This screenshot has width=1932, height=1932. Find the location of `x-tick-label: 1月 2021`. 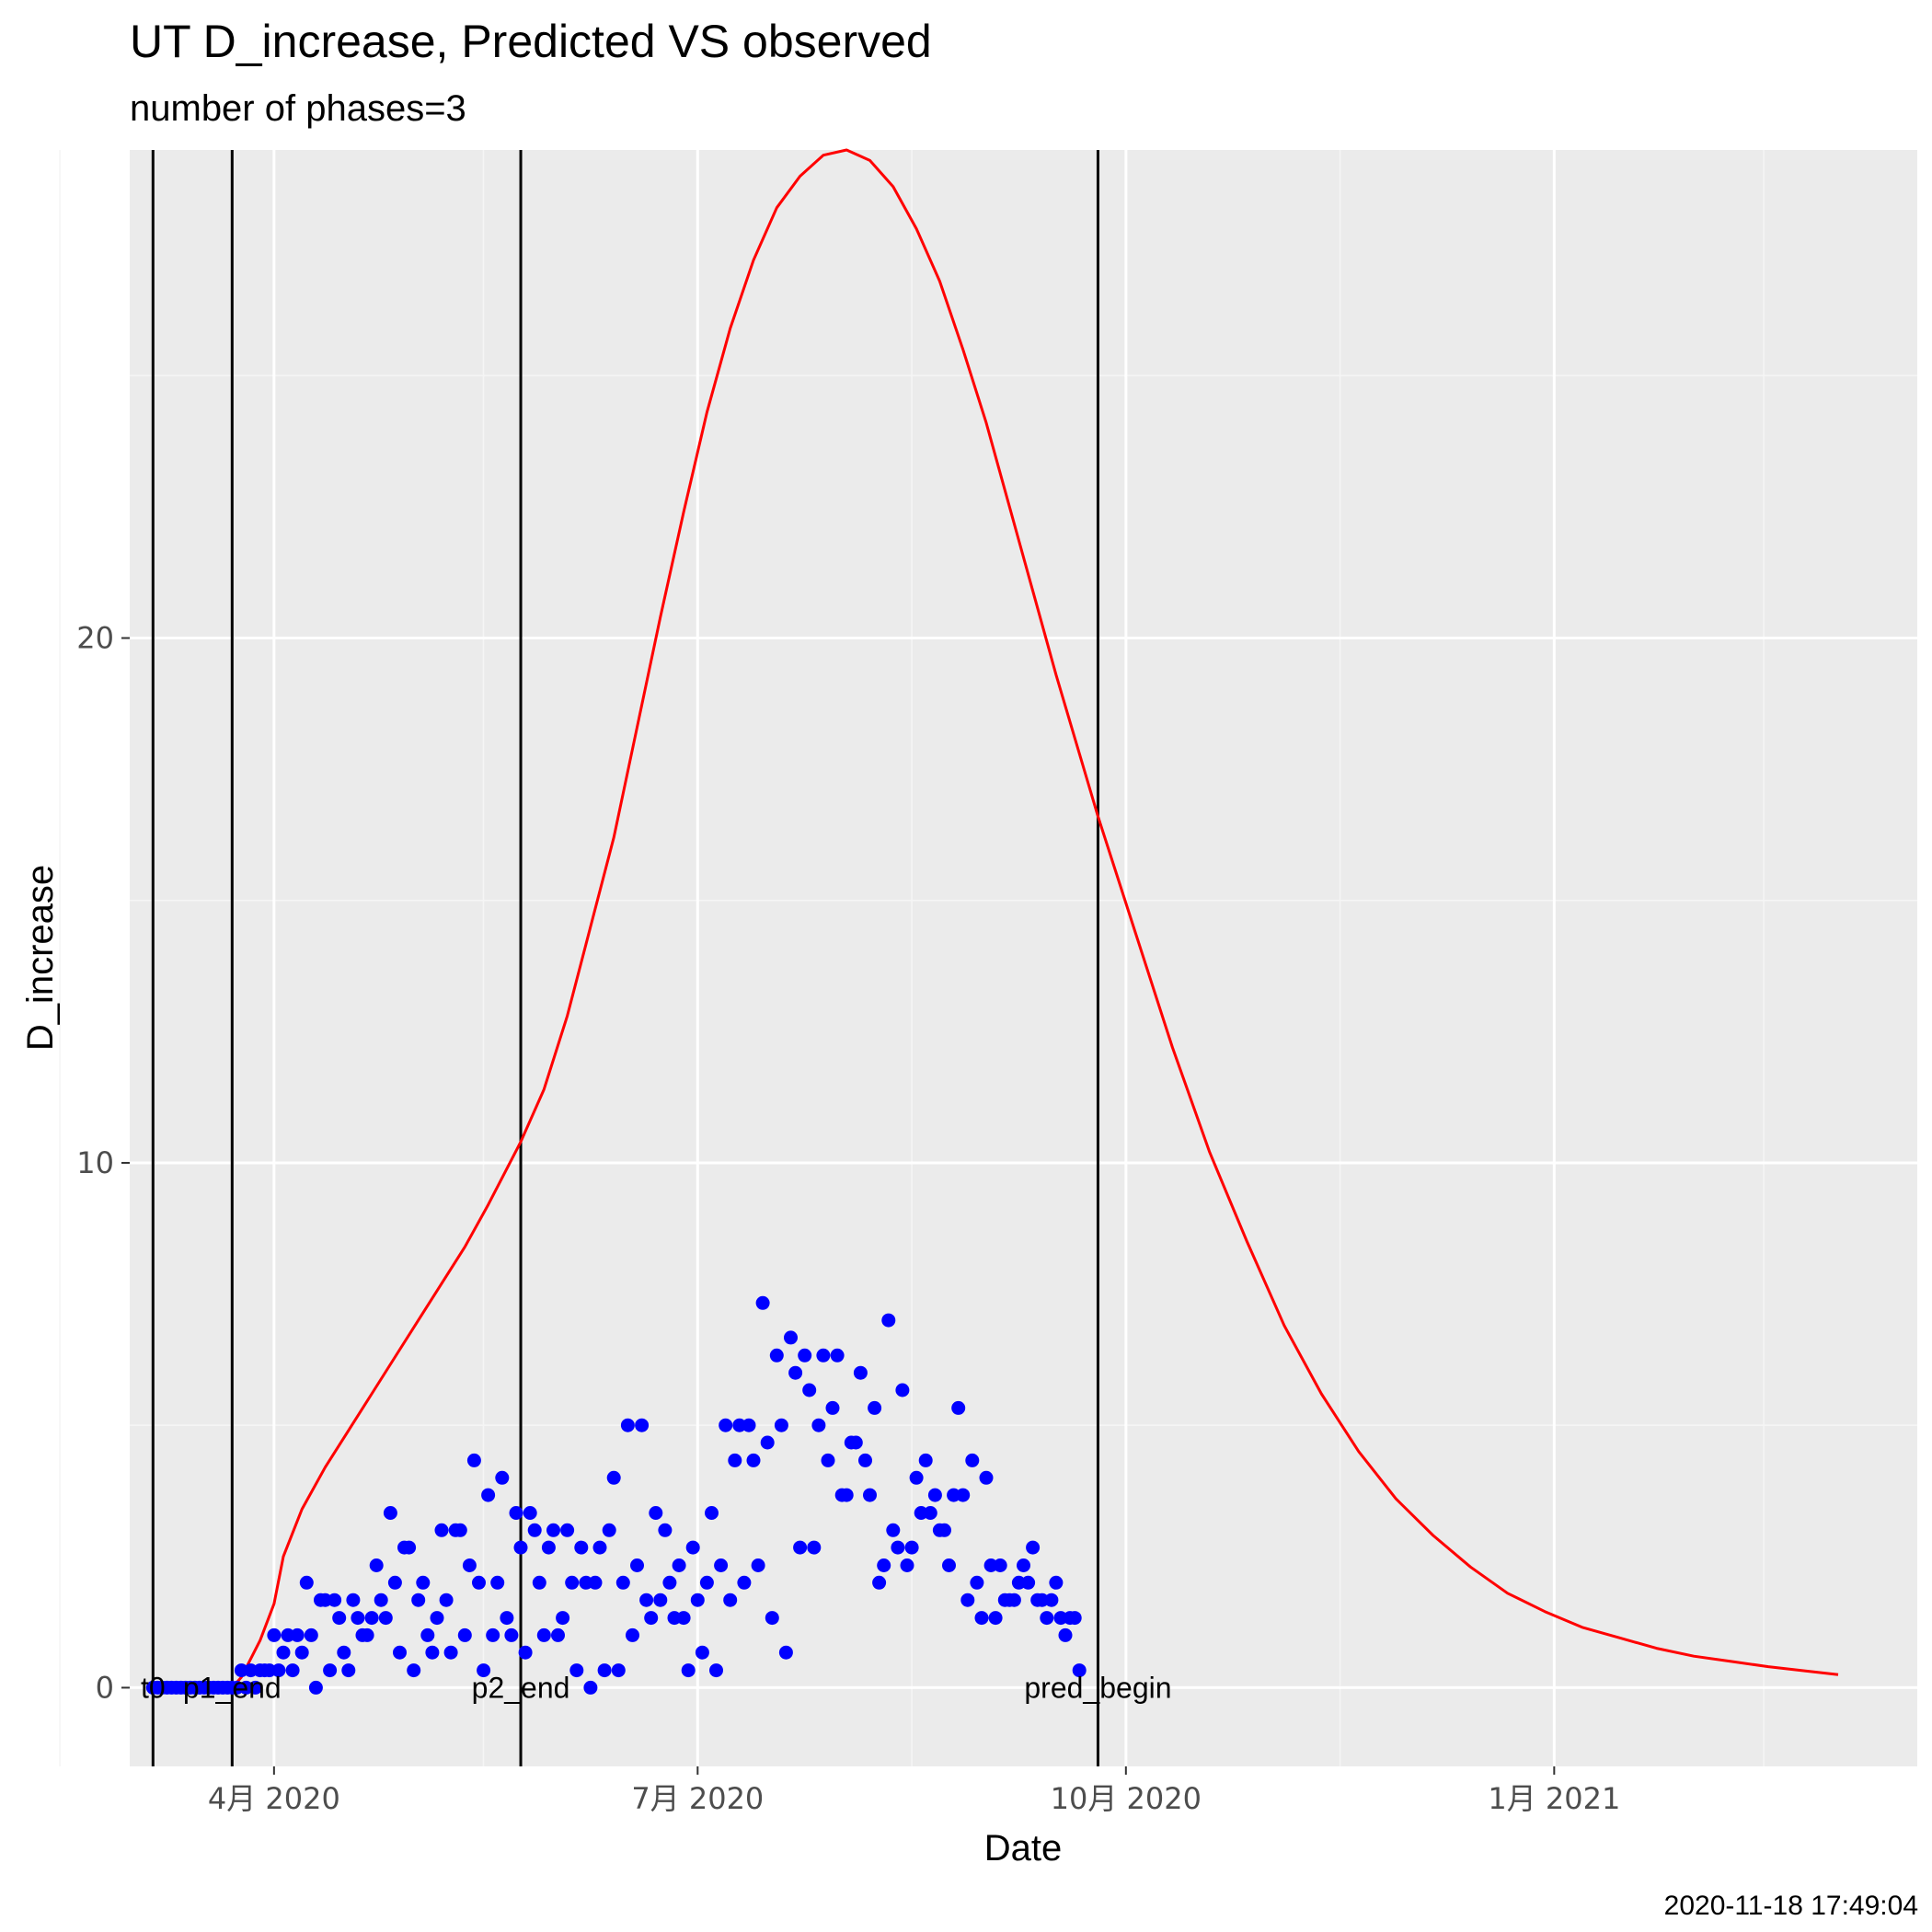

x-tick-label: 1月 2021 is located at coordinates (1554, 1798).